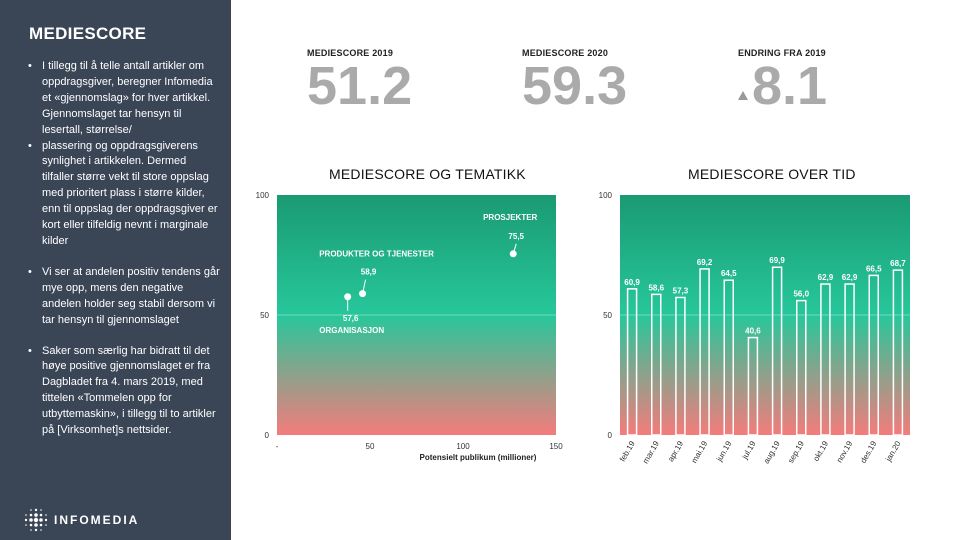  What do you see at coordinates (97, 520) in the screenshot?
I see `logo-text: INFOMEDIA` at bounding box center [97, 520].